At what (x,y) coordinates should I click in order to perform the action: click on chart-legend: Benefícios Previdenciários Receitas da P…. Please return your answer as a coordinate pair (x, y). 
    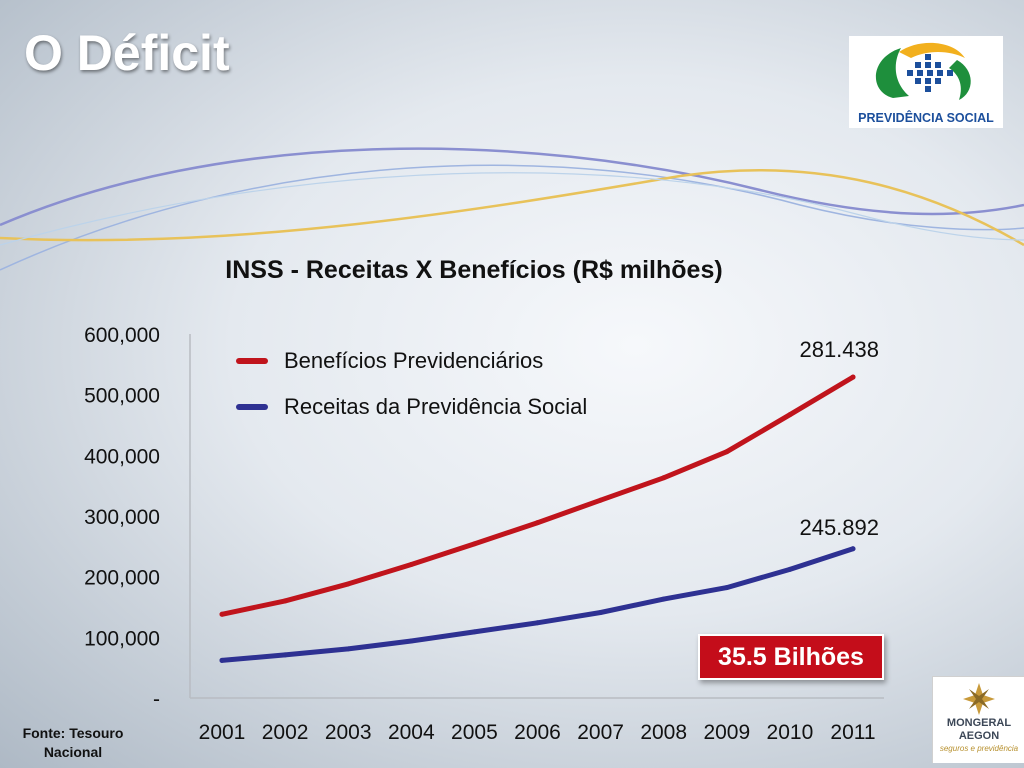
    Looking at the image, I should click on (411, 384).